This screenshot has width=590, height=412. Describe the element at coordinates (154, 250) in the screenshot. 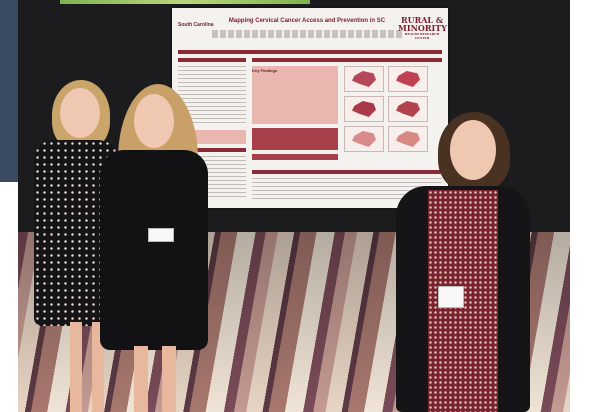

I see `person-middle-dress` at that location.